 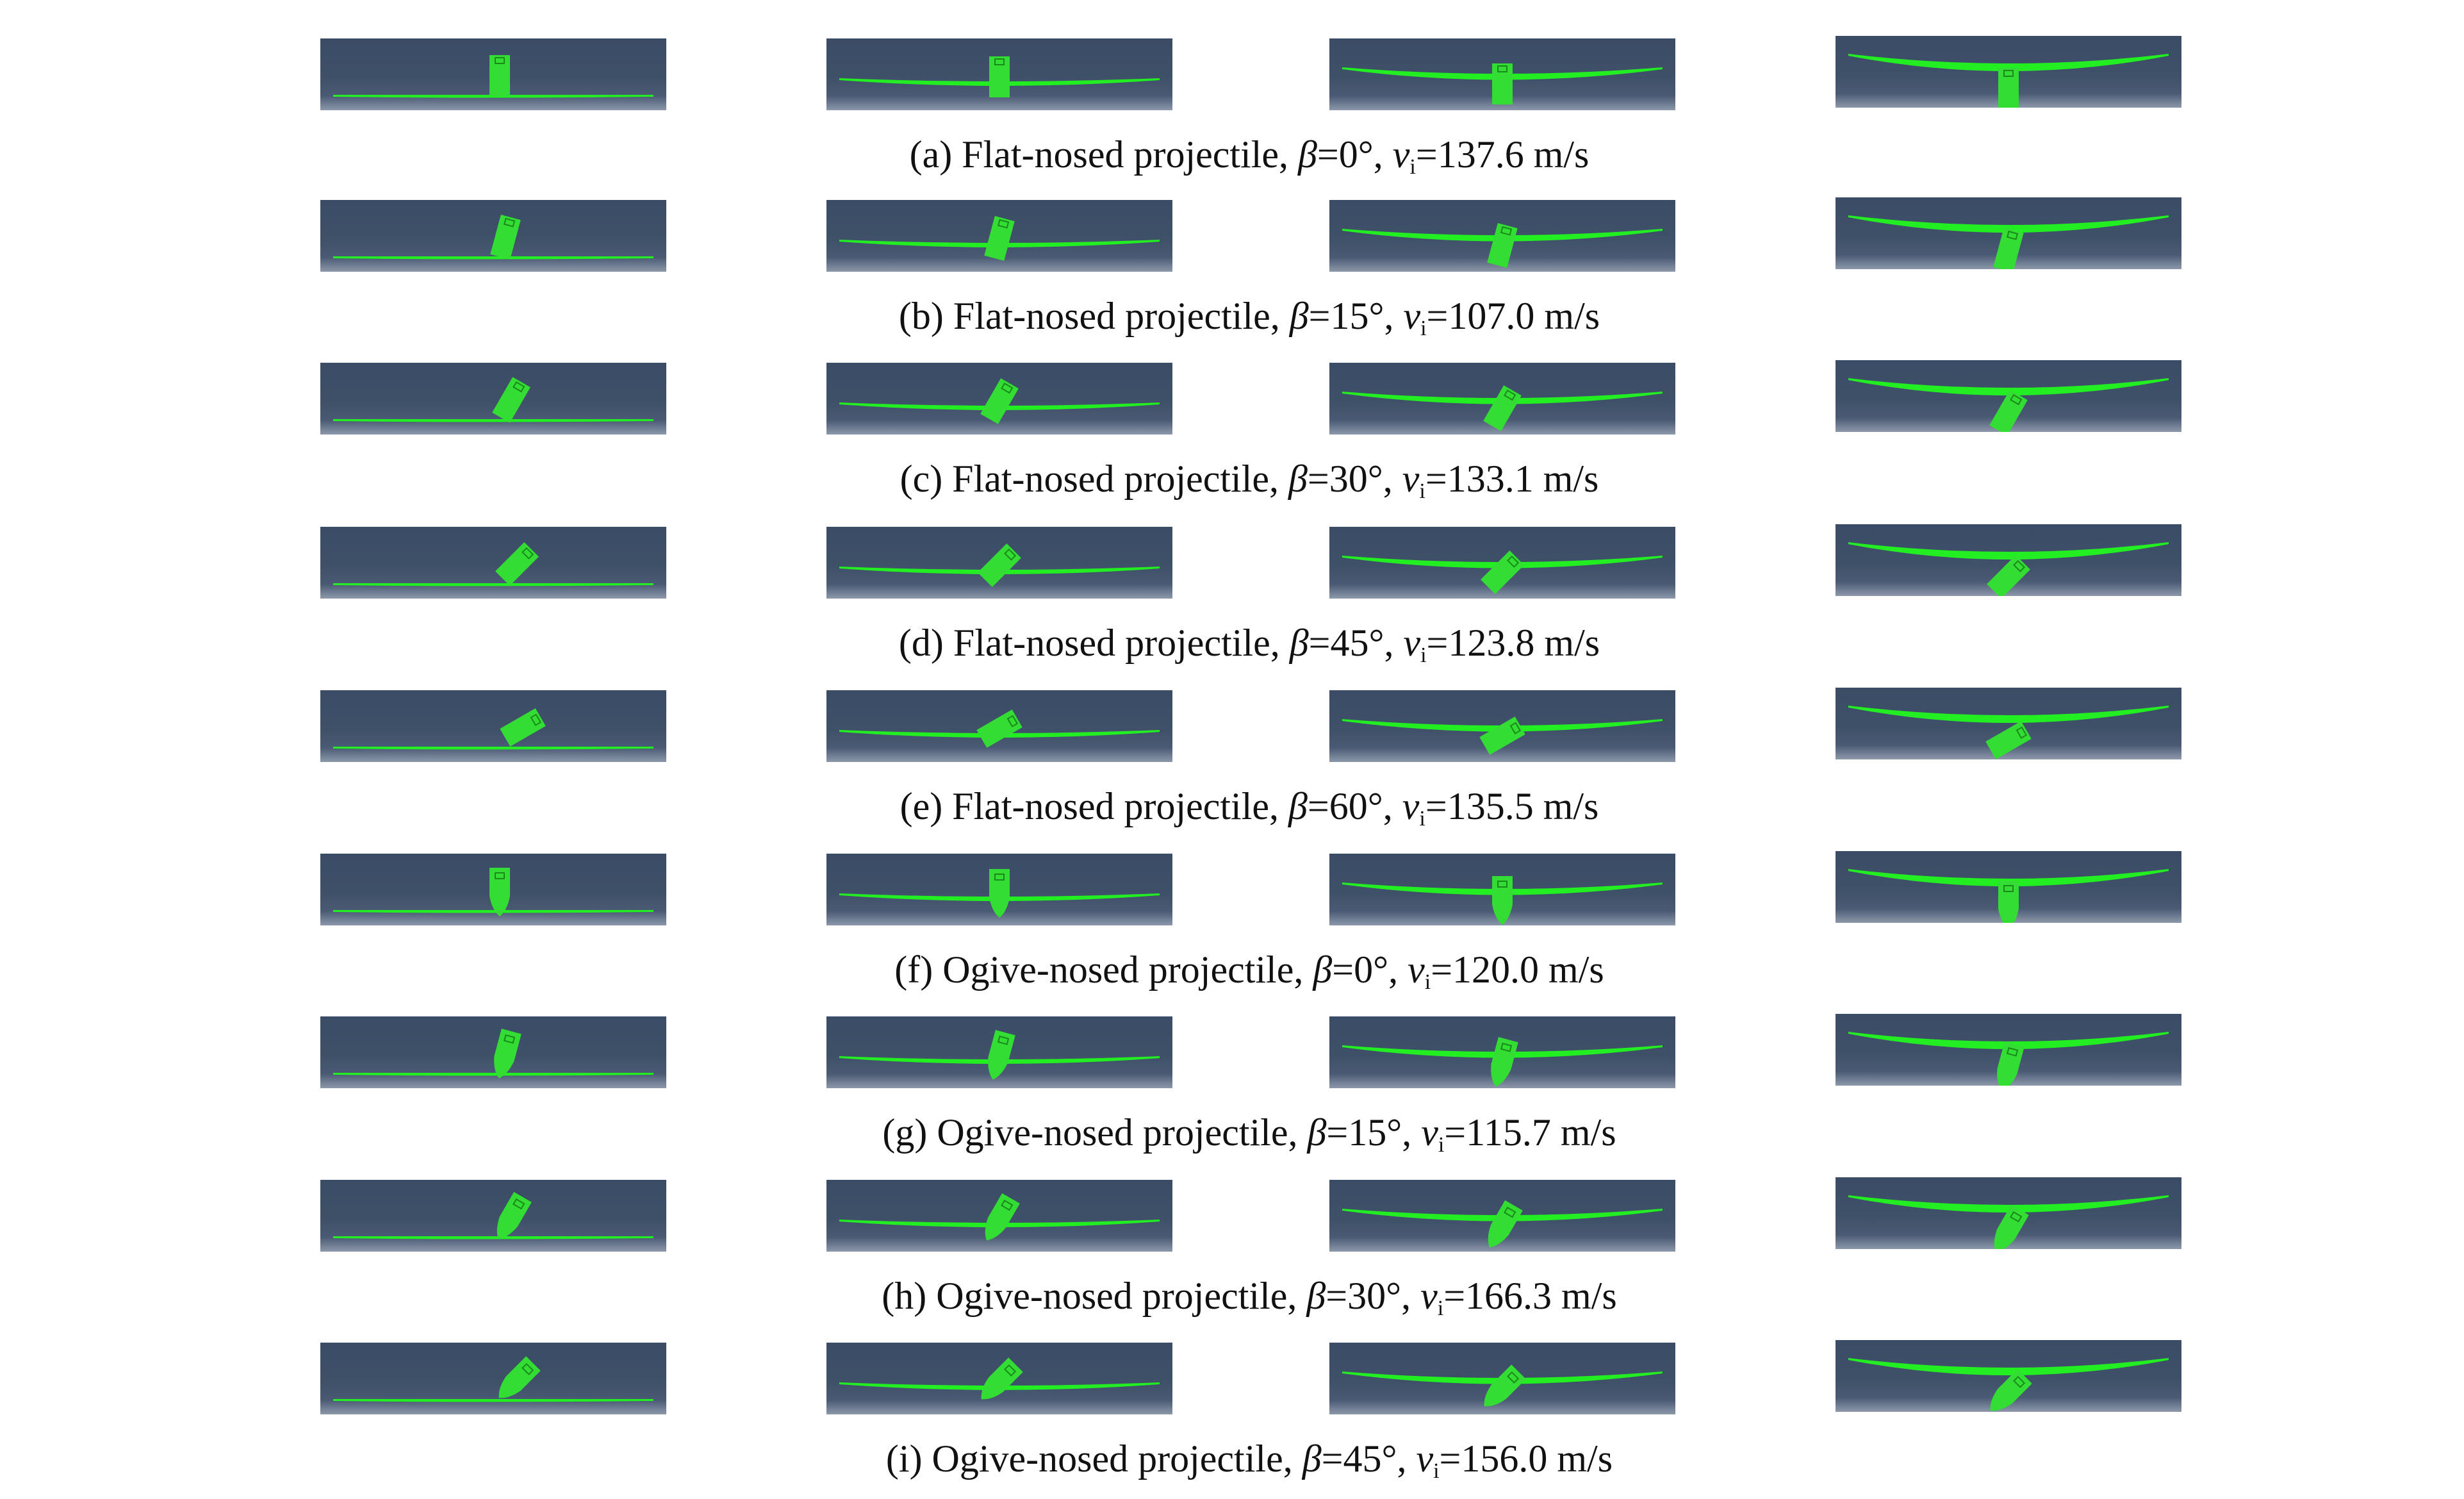 What do you see at coordinates (1366, 1296) in the screenshot?
I see `beta-value: 30` at bounding box center [1366, 1296].